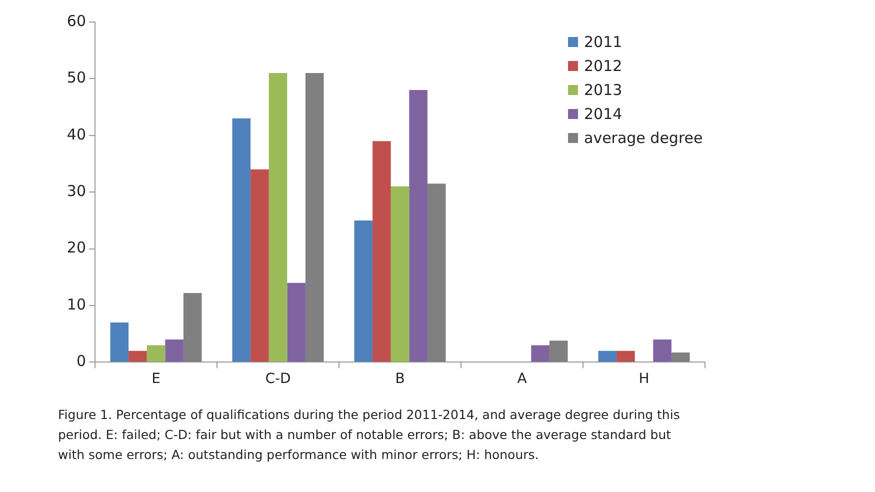 This screenshot has height=492, width=875. Describe the element at coordinates (278, 379) in the screenshot. I see `x-tick-label: C-D` at that location.